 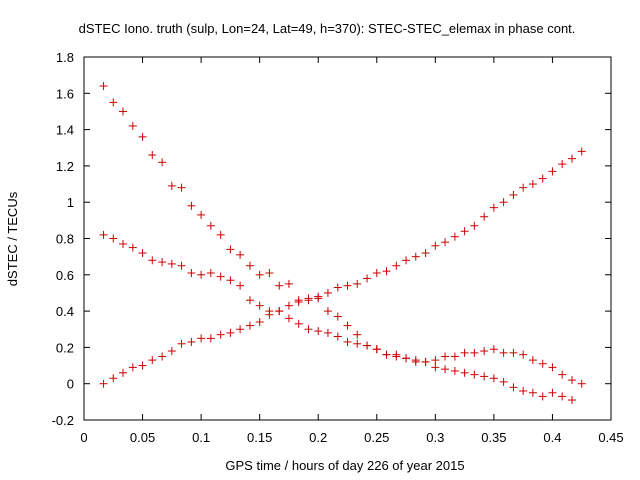 I want to click on x-tick-label: 0.2, so click(x=318, y=437).